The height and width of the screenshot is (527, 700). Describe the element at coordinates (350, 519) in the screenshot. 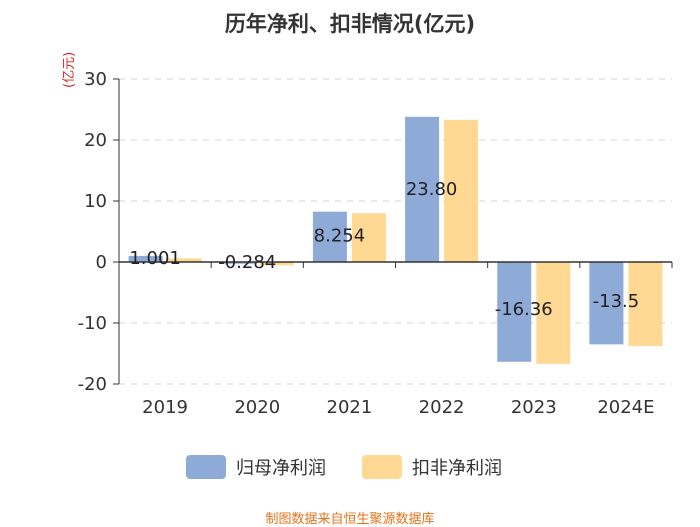

I see `data-source: 制图数据来自恒生聚源数据库` at that location.